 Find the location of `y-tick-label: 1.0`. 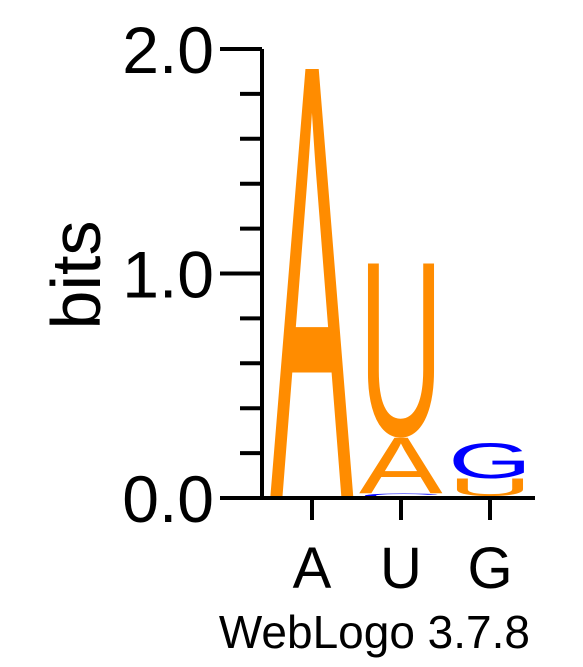

y-tick-label: 1.0 is located at coordinates (168, 275).